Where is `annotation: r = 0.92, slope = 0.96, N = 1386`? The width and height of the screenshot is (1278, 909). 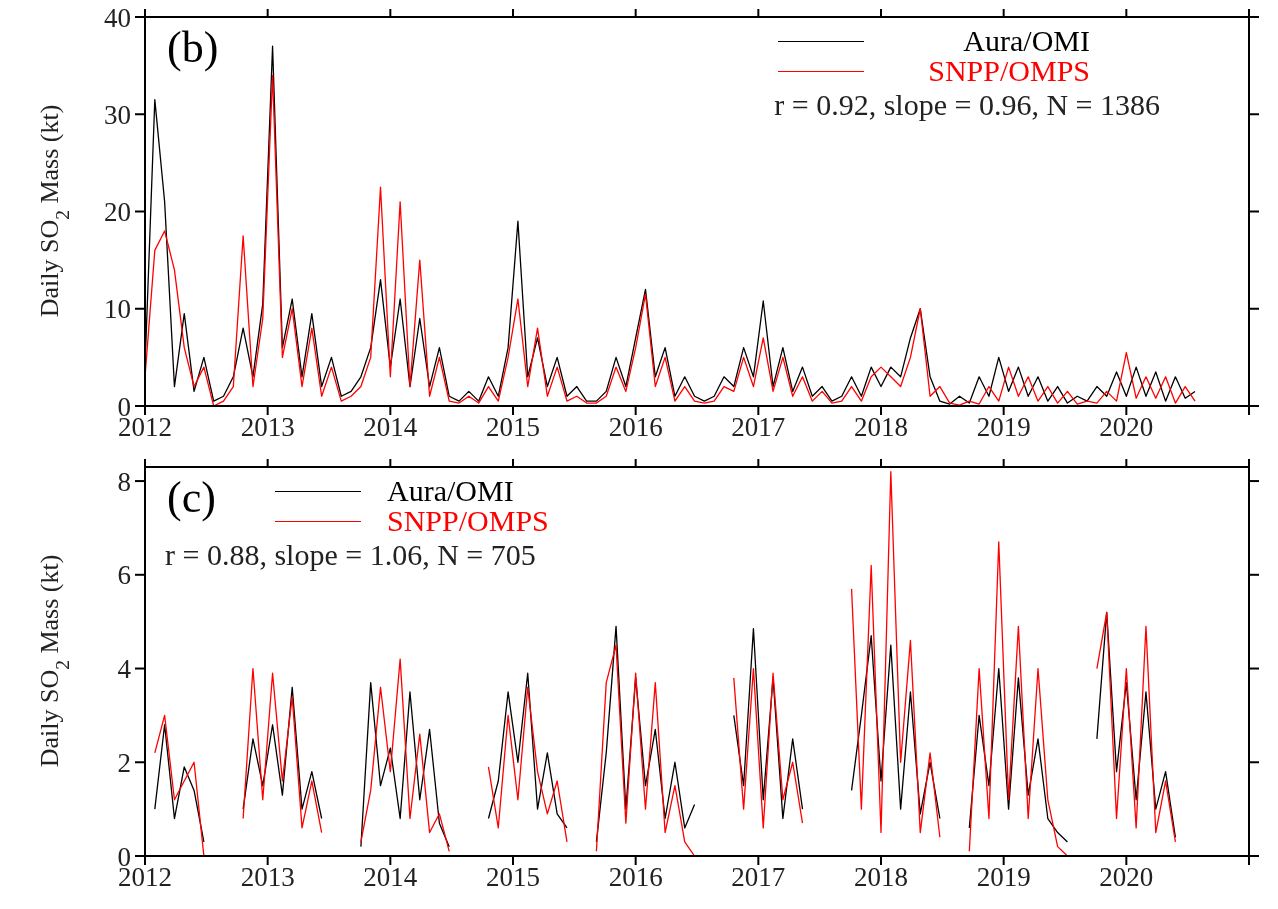 annotation: r = 0.92, slope = 0.96, N = 1386 is located at coordinates (967, 105).